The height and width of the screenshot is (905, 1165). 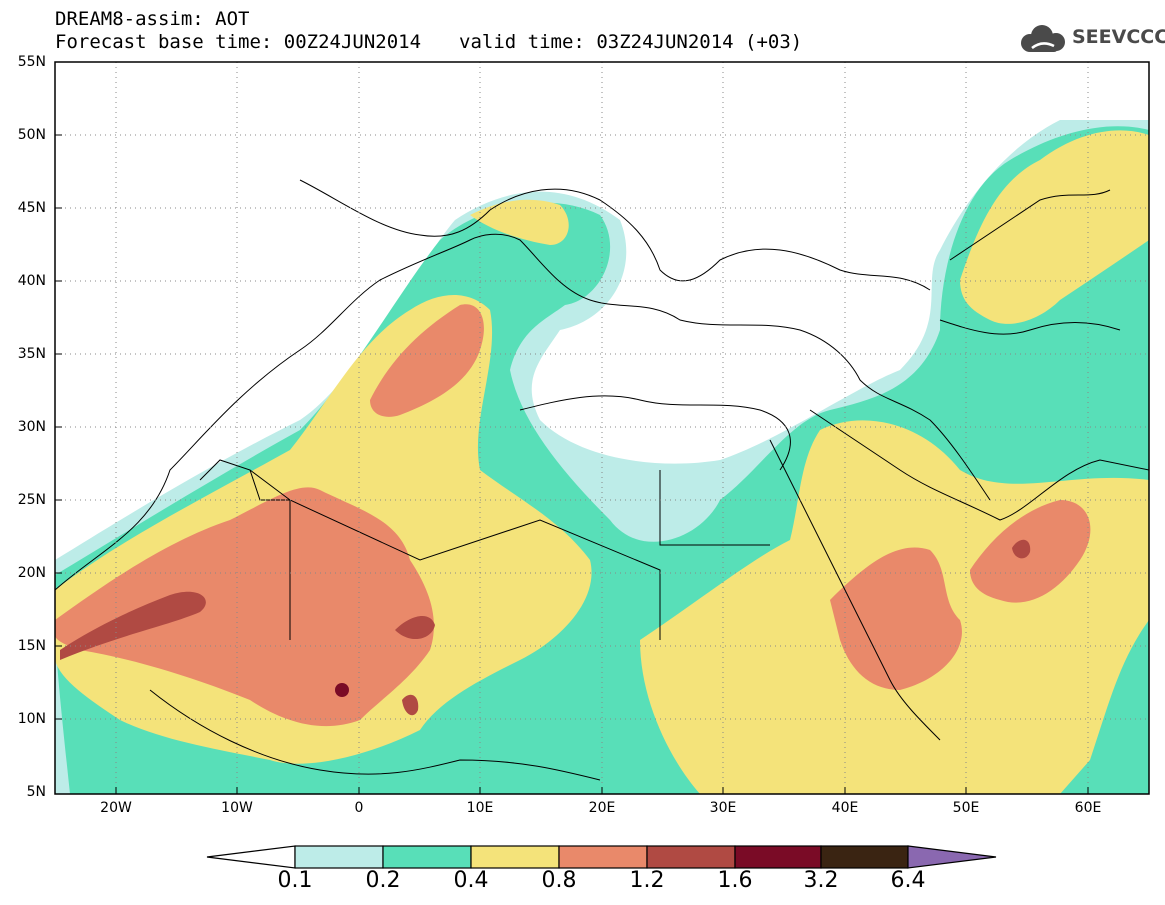 What do you see at coordinates (31, 135) in the screenshot?
I see `lat-tick-label: 50N` at bounding box center [31, 135].